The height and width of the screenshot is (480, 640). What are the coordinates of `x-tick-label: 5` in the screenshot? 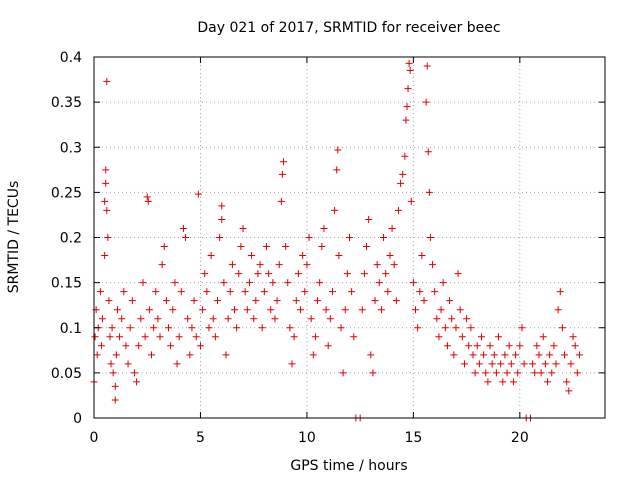 It's located at (200, 438).